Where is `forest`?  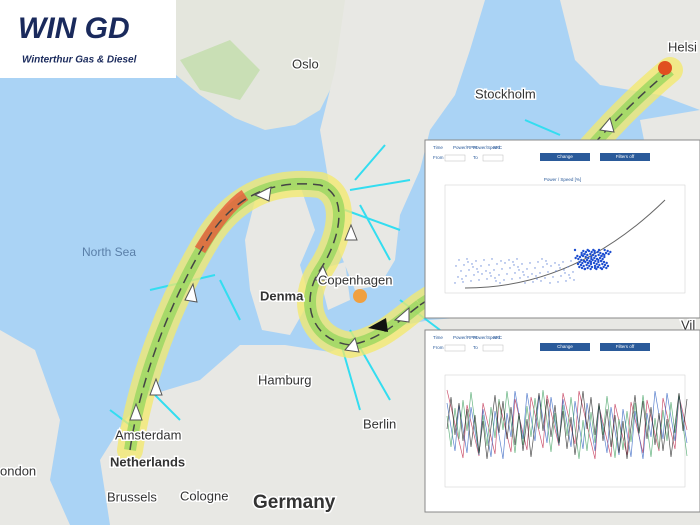 forest is located at coordinates (220, 70).